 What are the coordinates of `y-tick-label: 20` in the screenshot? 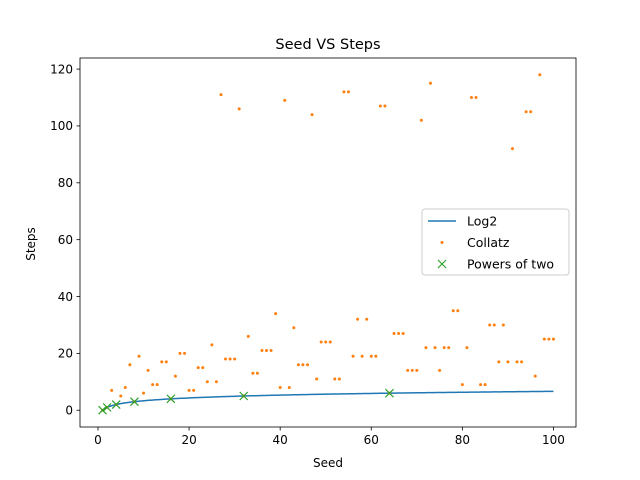 It's located at (65, 354).